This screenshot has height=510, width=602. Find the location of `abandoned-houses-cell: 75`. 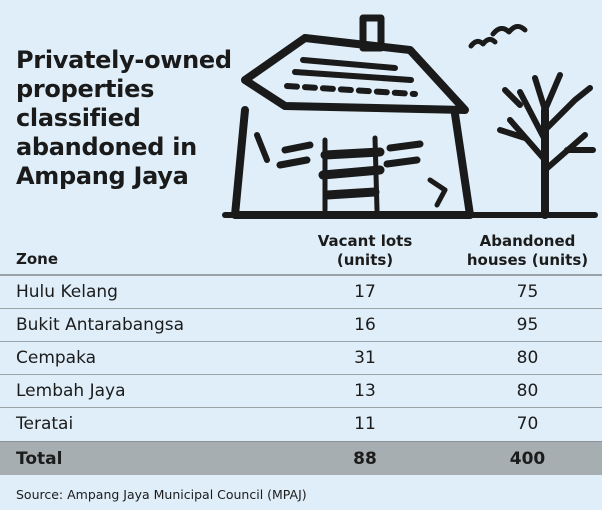

abandoned-houses-cell: 75 is located at coordinates (527, 292).